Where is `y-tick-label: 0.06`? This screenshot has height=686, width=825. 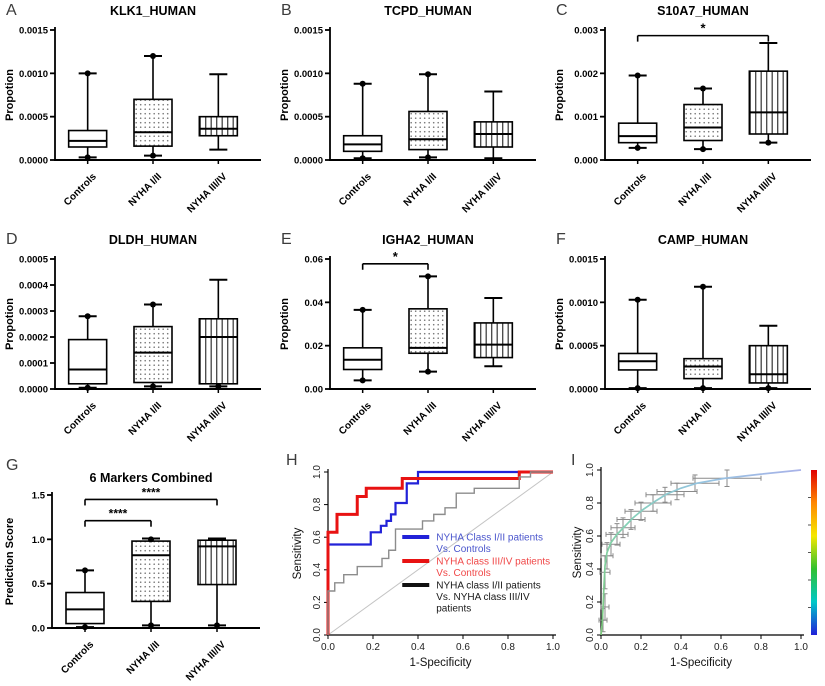
y-tick-label: 0.06 is located at coordinates (314, 260).